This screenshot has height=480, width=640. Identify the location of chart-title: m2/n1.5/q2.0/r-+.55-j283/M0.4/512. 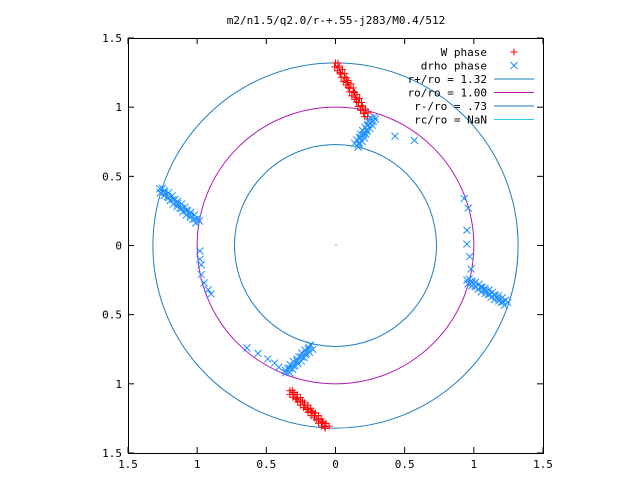
(336, 20).